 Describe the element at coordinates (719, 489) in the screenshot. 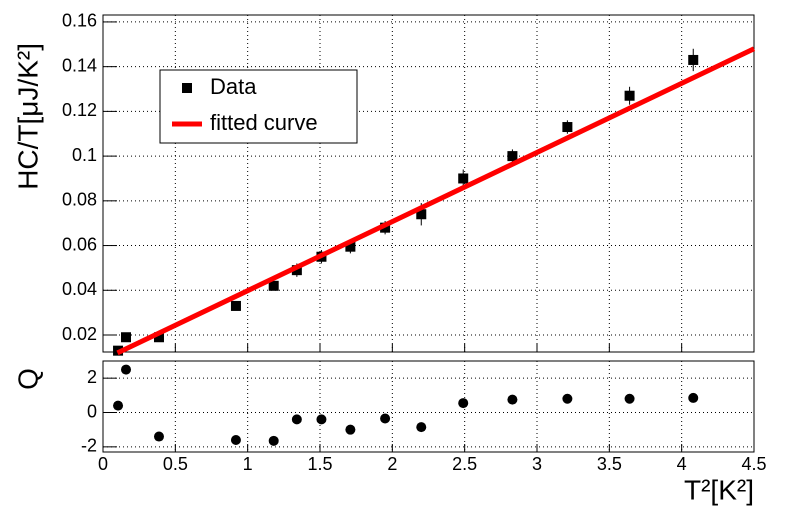

I see `x-axis-label: T²[K²]` at that location.